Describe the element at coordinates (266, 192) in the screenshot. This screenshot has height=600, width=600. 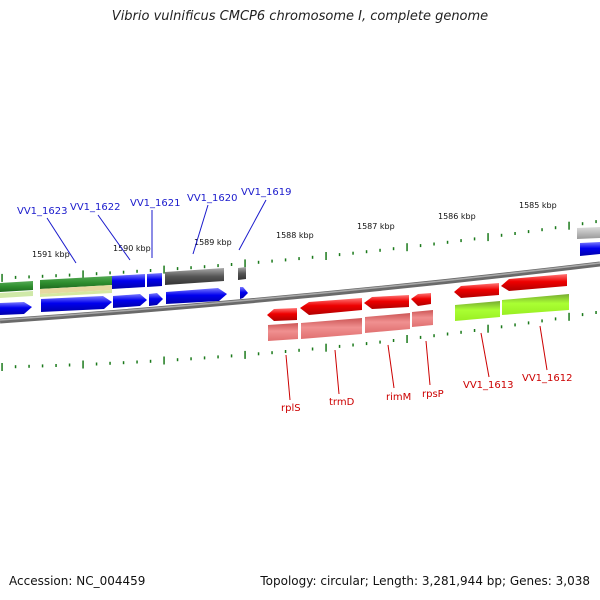
I see `gene-label: VV1_1619` at that location.